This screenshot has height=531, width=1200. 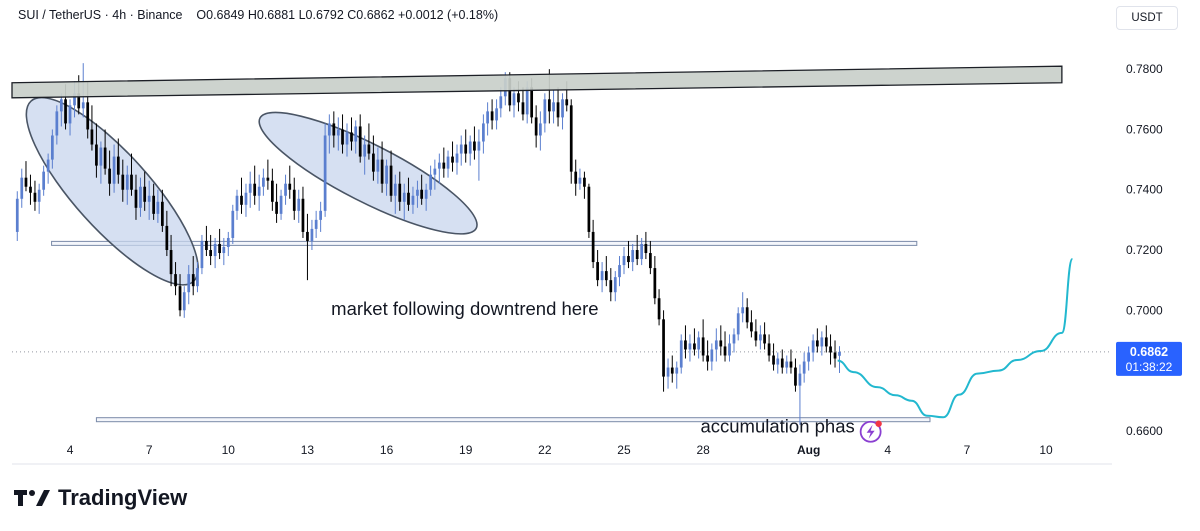 What do you see at coordinates (119, 15) in the screenshot?
I see `interval: 4h` at bounding box center [119, 15].